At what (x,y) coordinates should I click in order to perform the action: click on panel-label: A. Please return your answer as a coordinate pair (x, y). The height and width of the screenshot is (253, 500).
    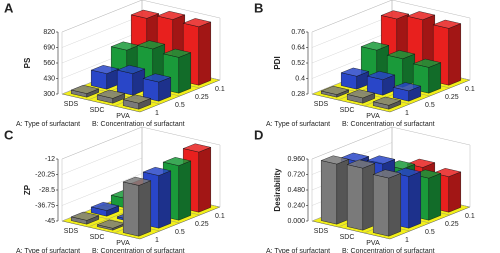
    Looking at the image, I should click on (9, 7).